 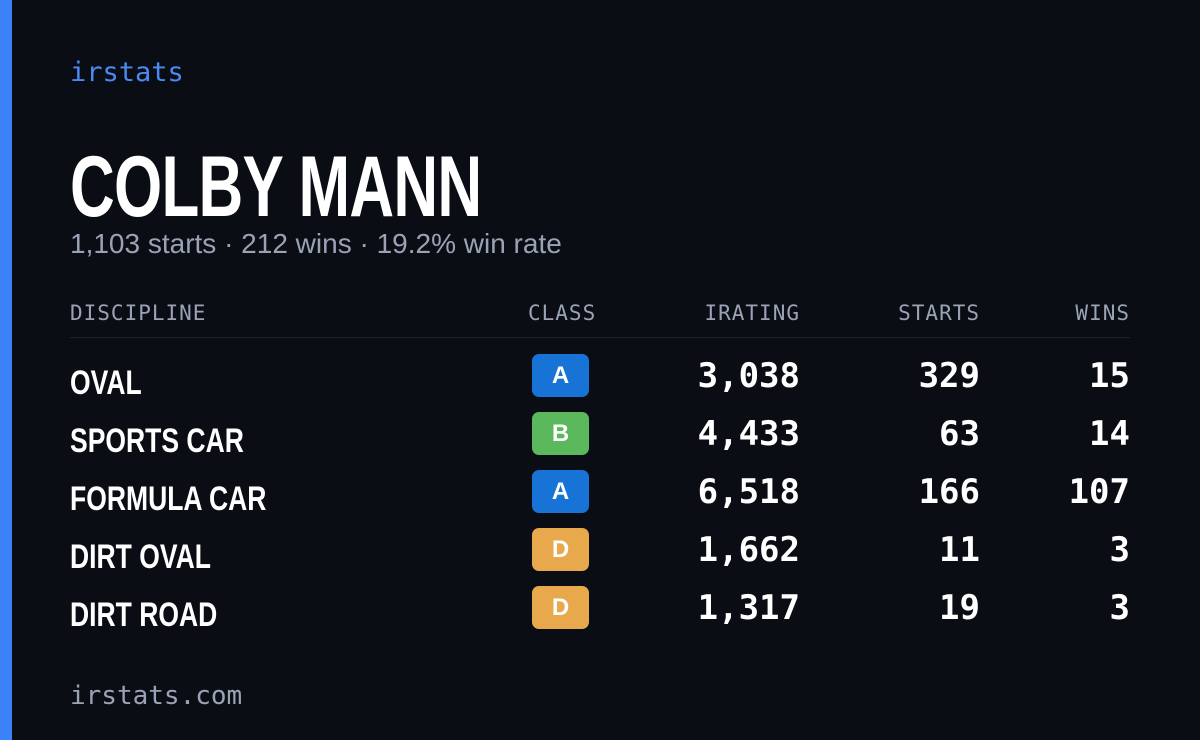 What do you see at coordinates (560, 433) in the screenshot?
I see `class-badge: B` at bounding box center [560, 433].